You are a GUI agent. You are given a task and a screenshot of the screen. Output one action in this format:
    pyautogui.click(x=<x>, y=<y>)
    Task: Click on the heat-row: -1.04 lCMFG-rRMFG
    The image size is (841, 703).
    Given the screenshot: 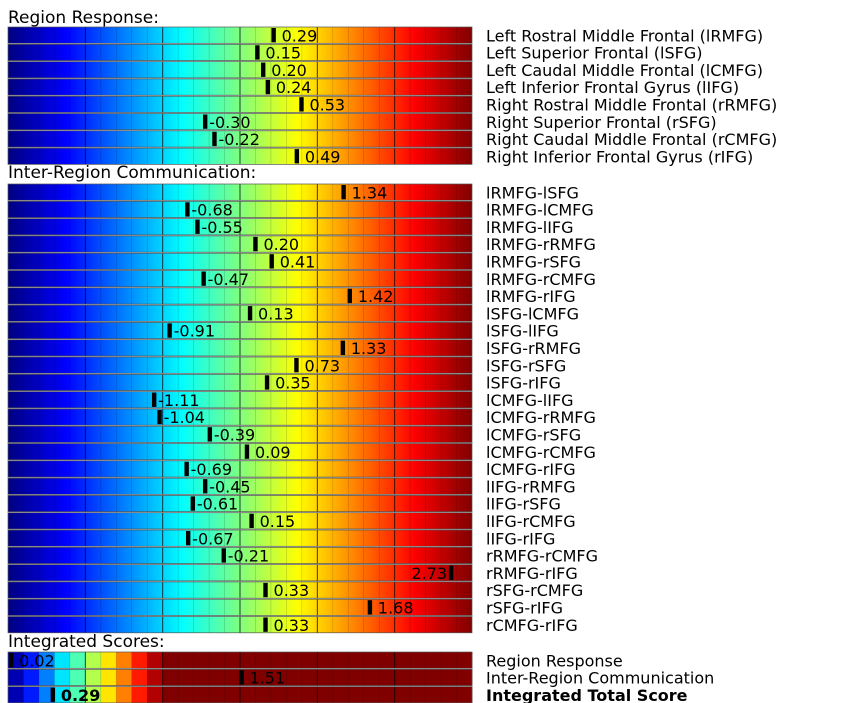 What is the action you would take?
    pyautogui.click(x=301, y=417)
    